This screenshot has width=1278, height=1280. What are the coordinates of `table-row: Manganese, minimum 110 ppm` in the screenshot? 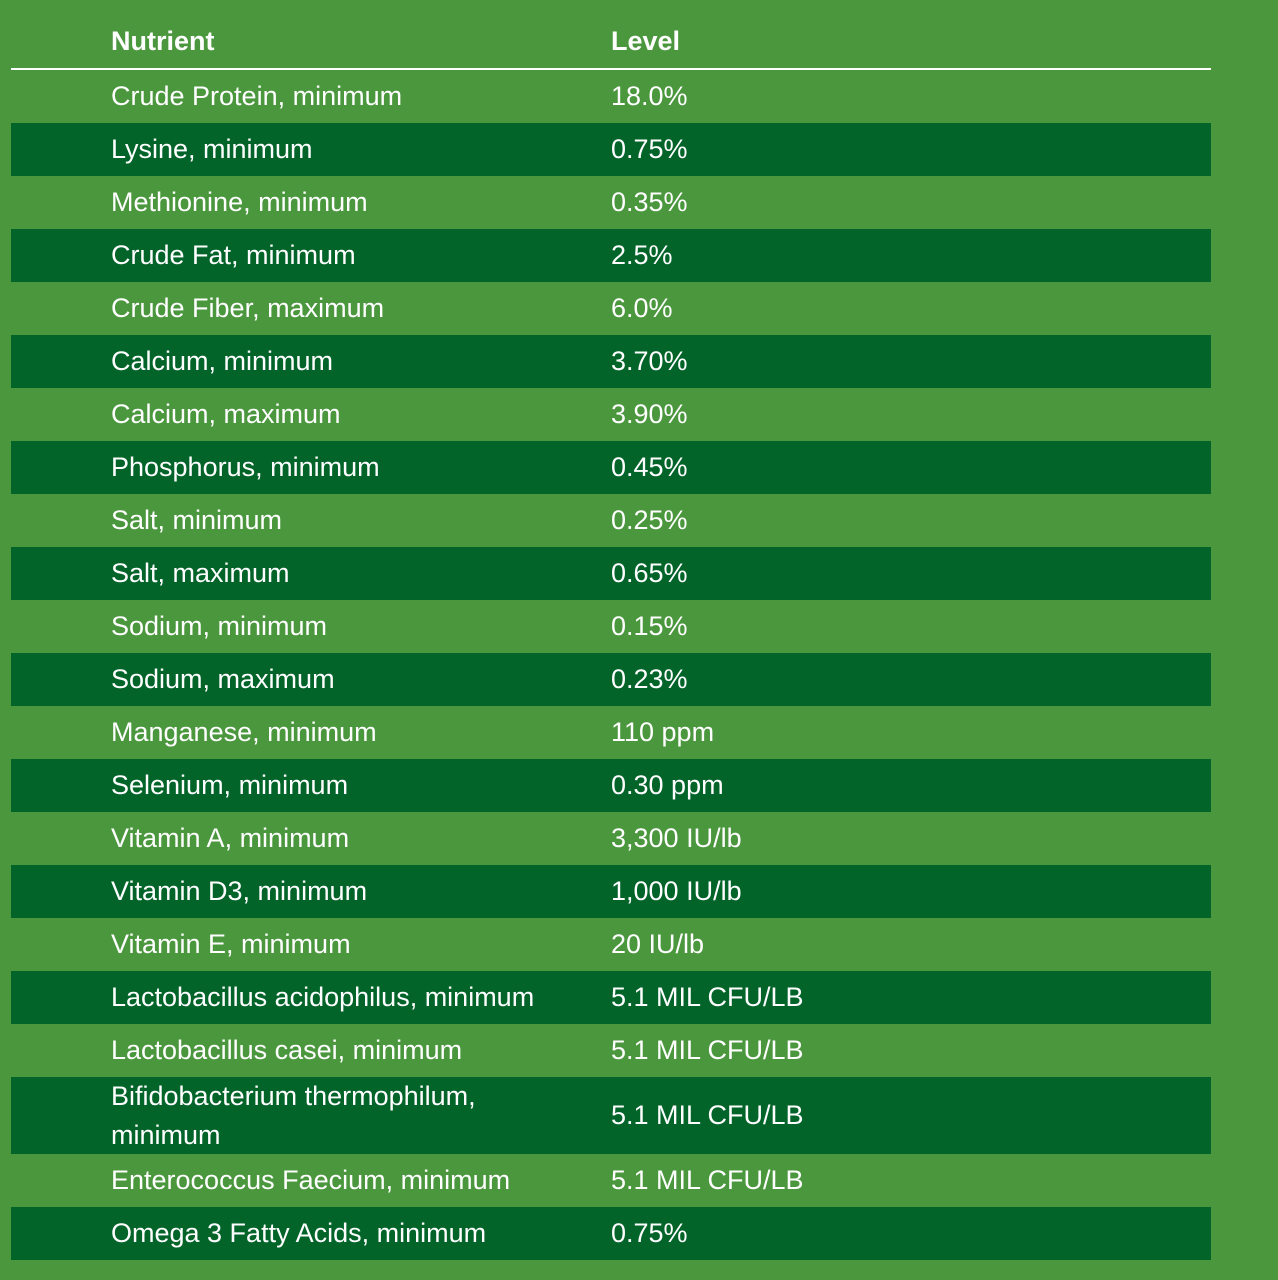 It's located at (611, 732).